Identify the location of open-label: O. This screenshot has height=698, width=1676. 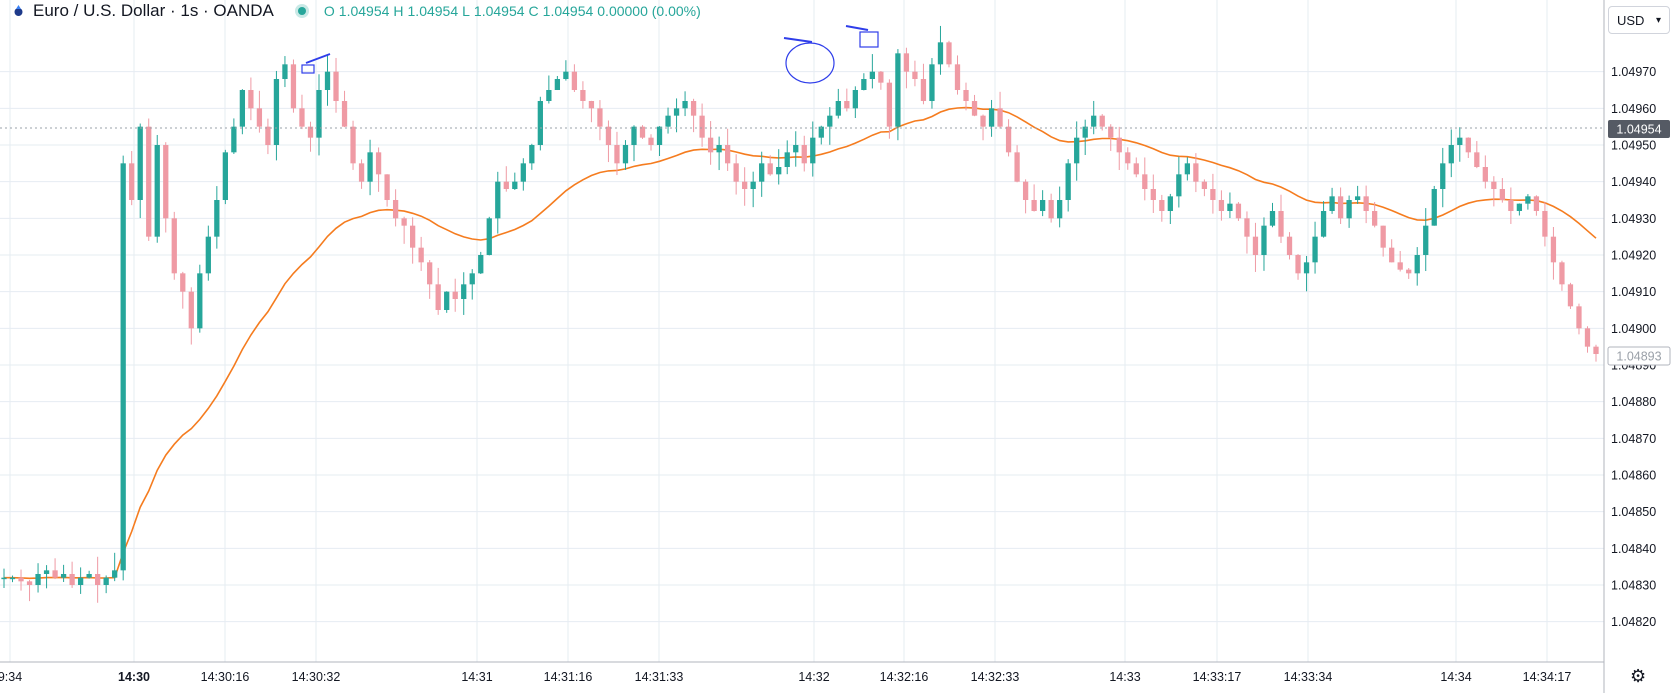
(329, 11).